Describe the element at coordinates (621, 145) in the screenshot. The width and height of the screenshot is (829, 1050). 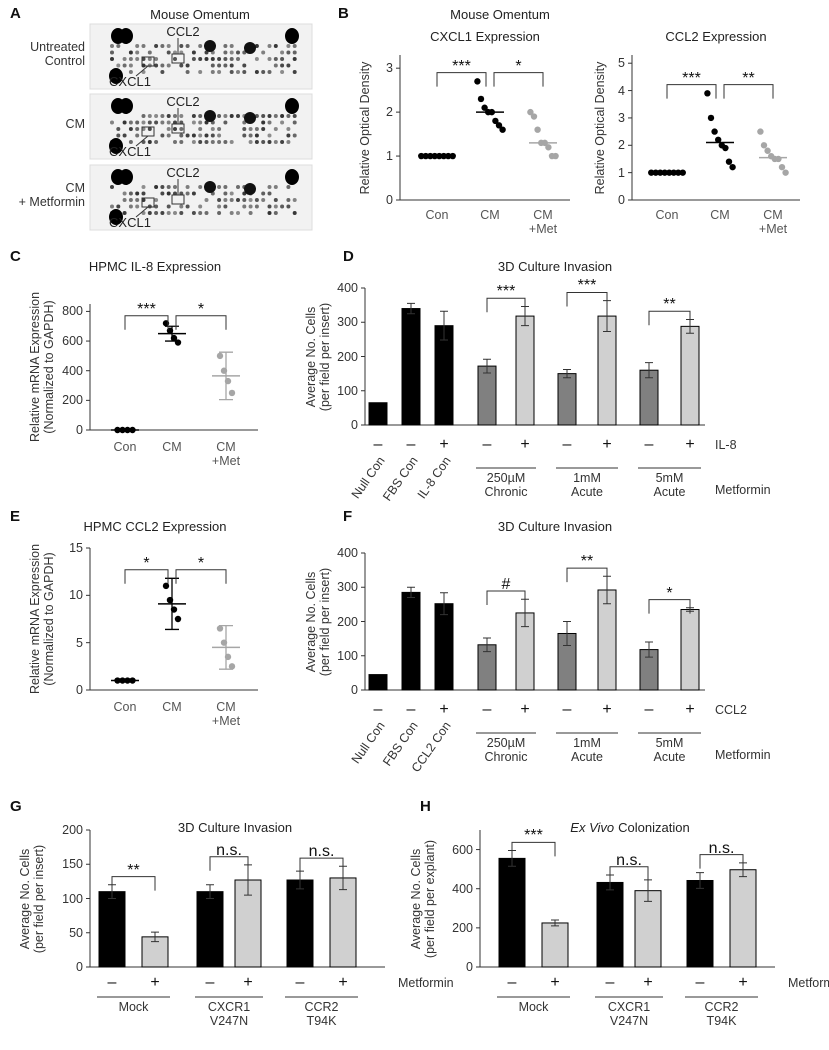
I see `y-tick-label: 2` at that location.